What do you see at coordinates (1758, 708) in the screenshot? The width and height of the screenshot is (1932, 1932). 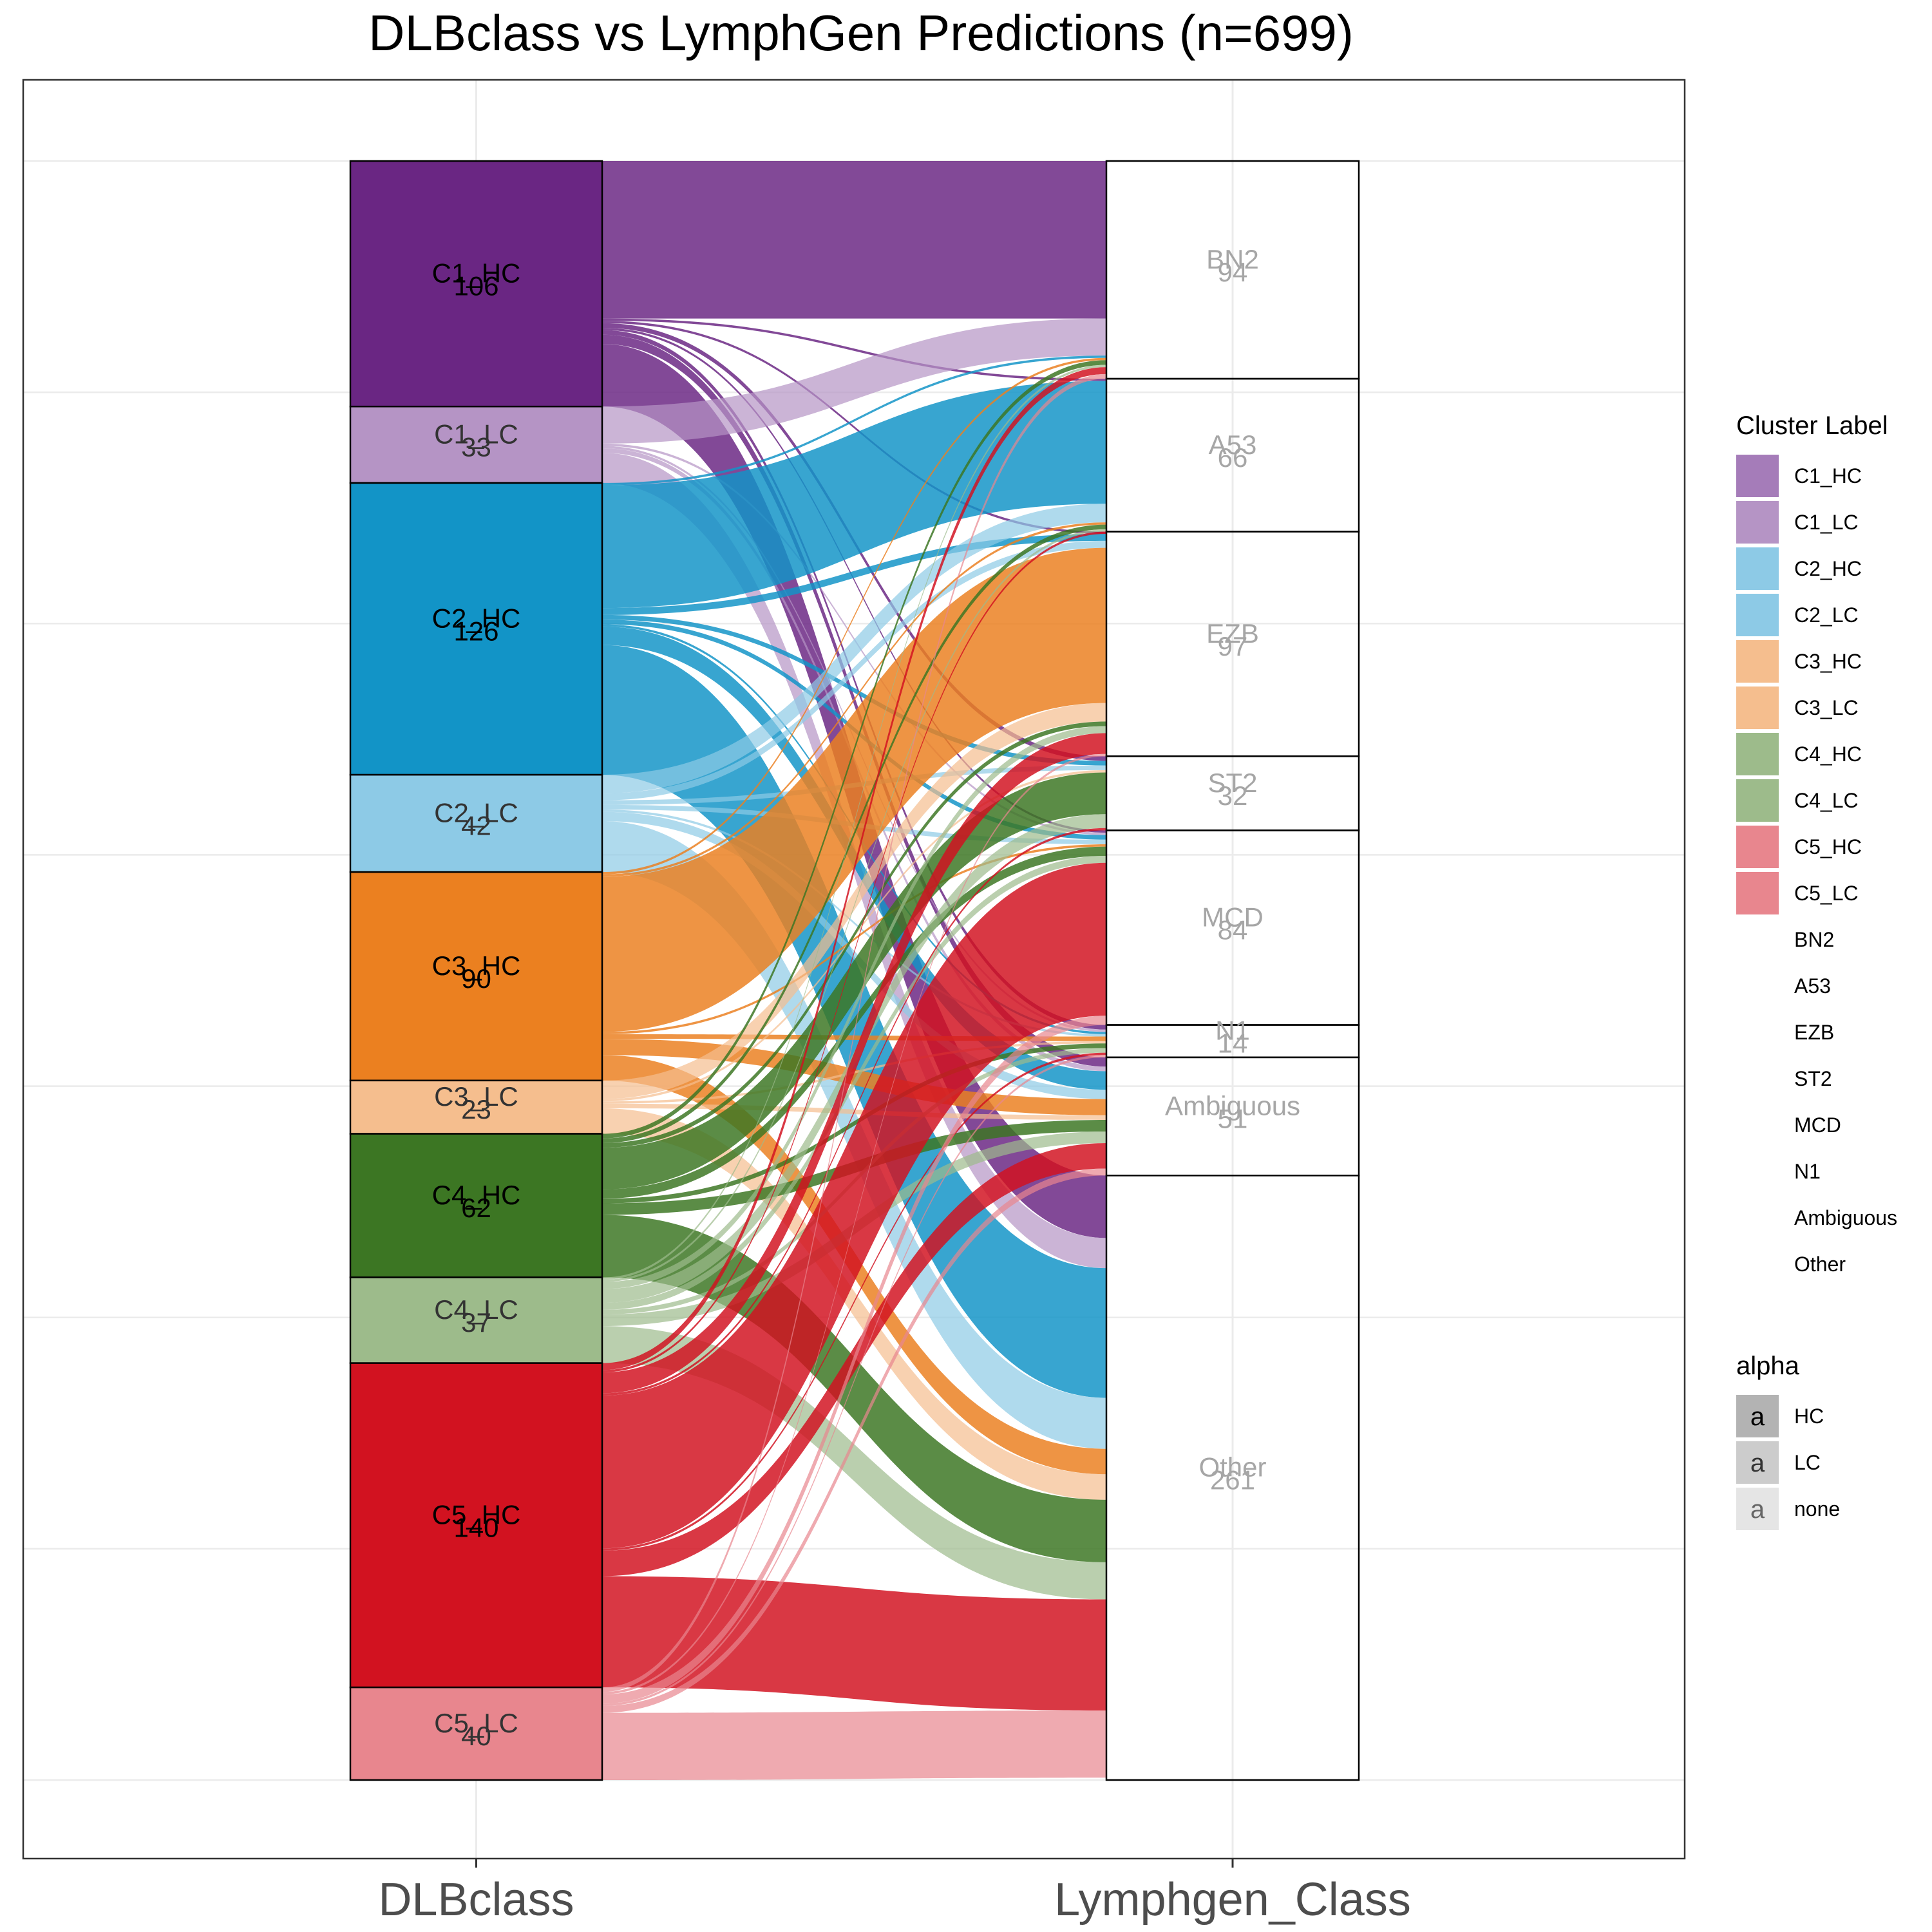 I see `legend-key-c3-lc` at bounding box center [1758, 708].